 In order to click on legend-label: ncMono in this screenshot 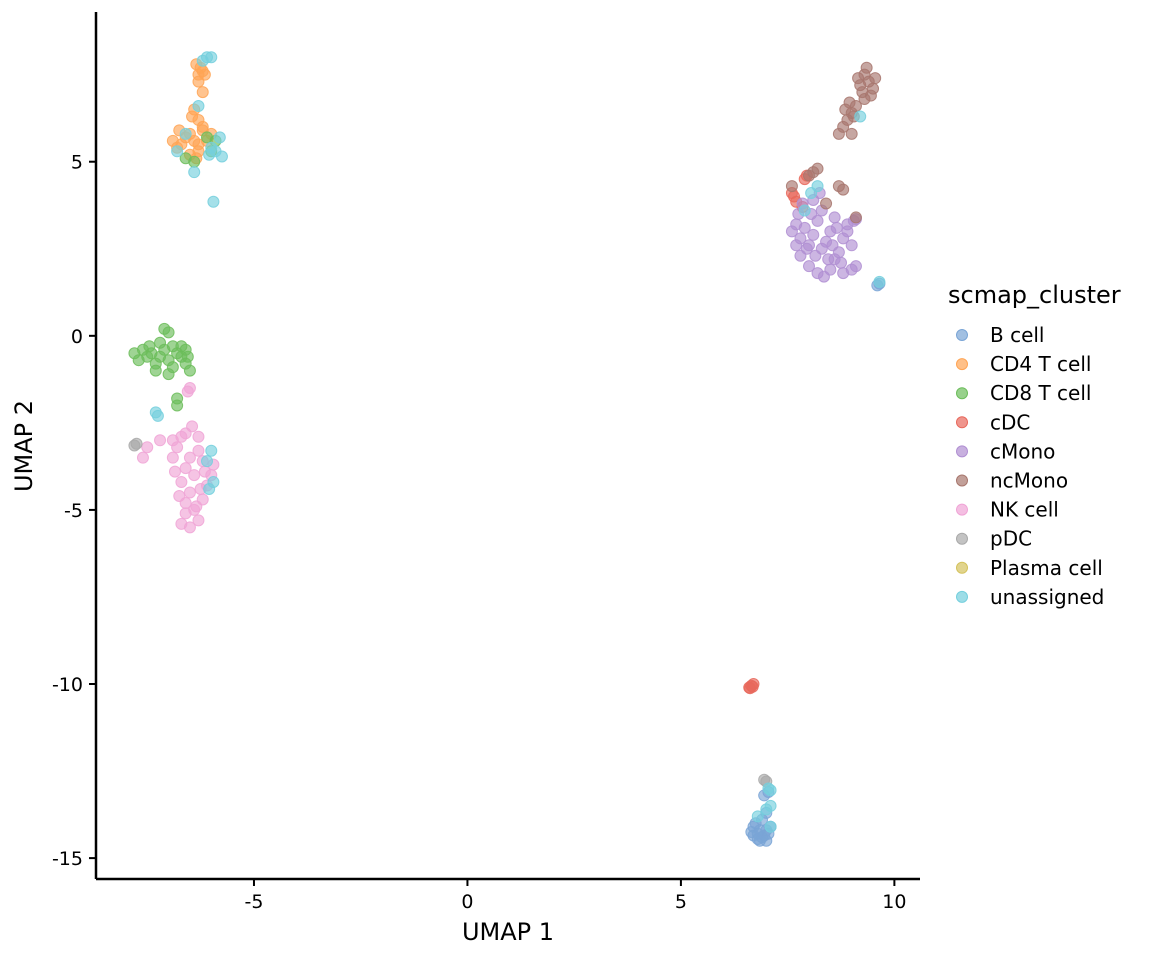, I will do `click(1029, 481)`.